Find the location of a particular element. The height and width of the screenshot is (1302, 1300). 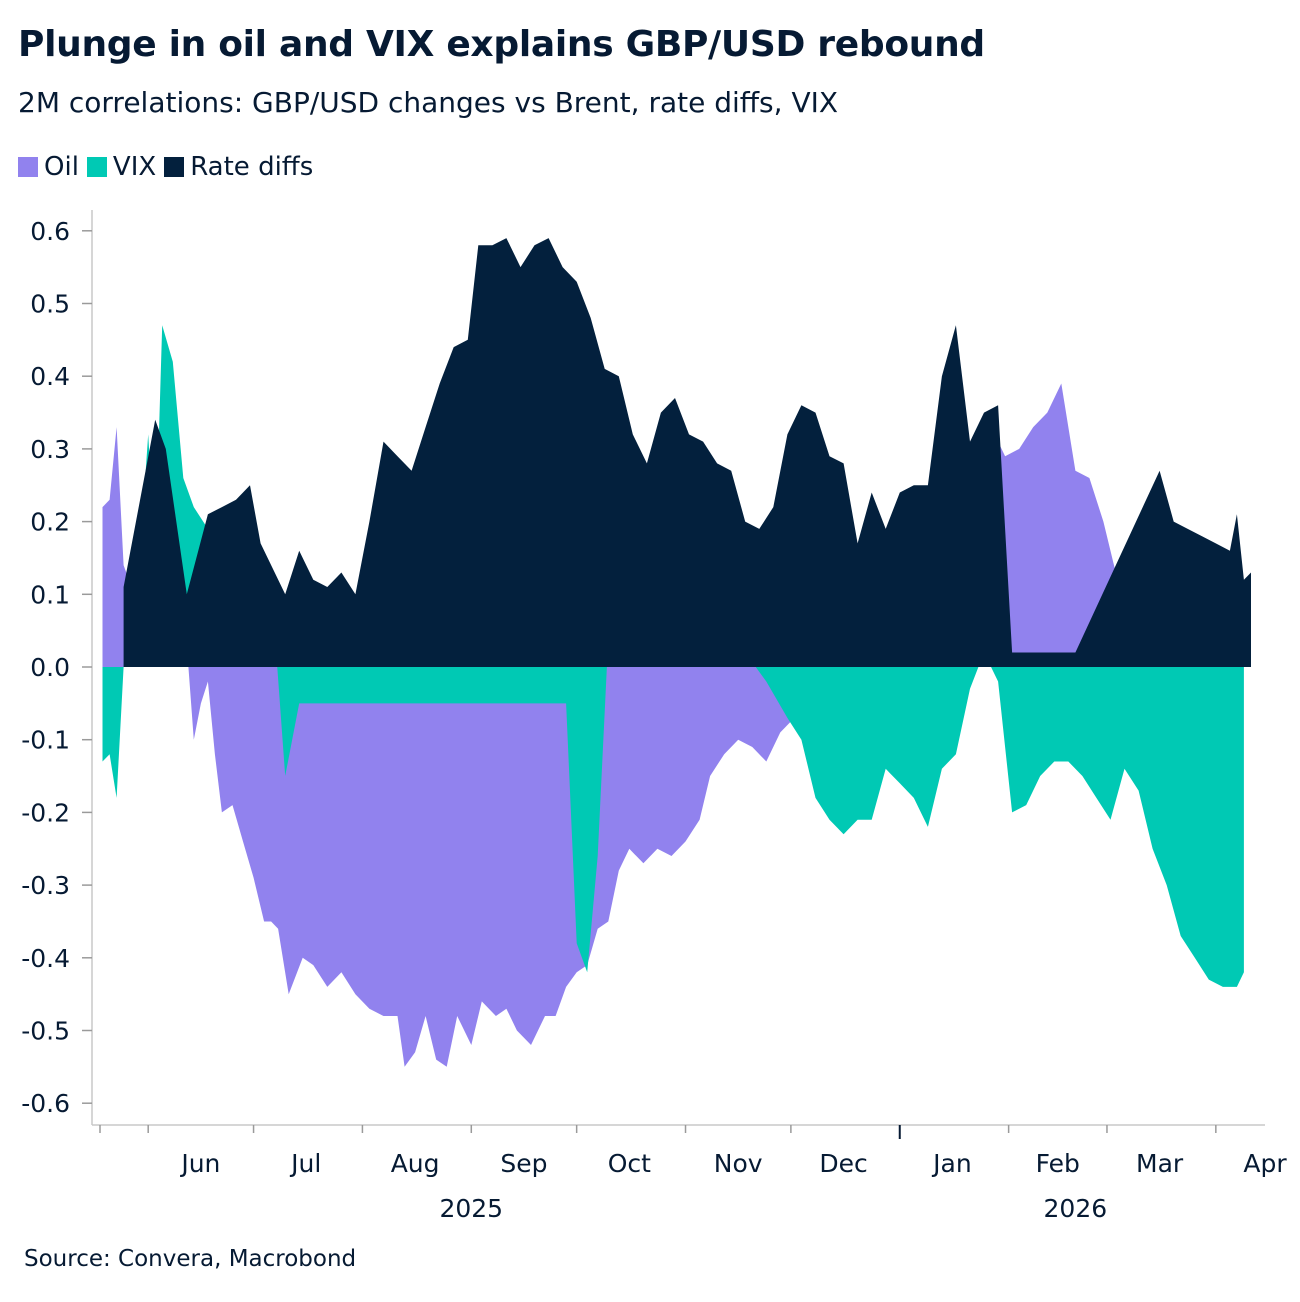

y-tick-label: -0.1 is located at coordinates (45, 740).